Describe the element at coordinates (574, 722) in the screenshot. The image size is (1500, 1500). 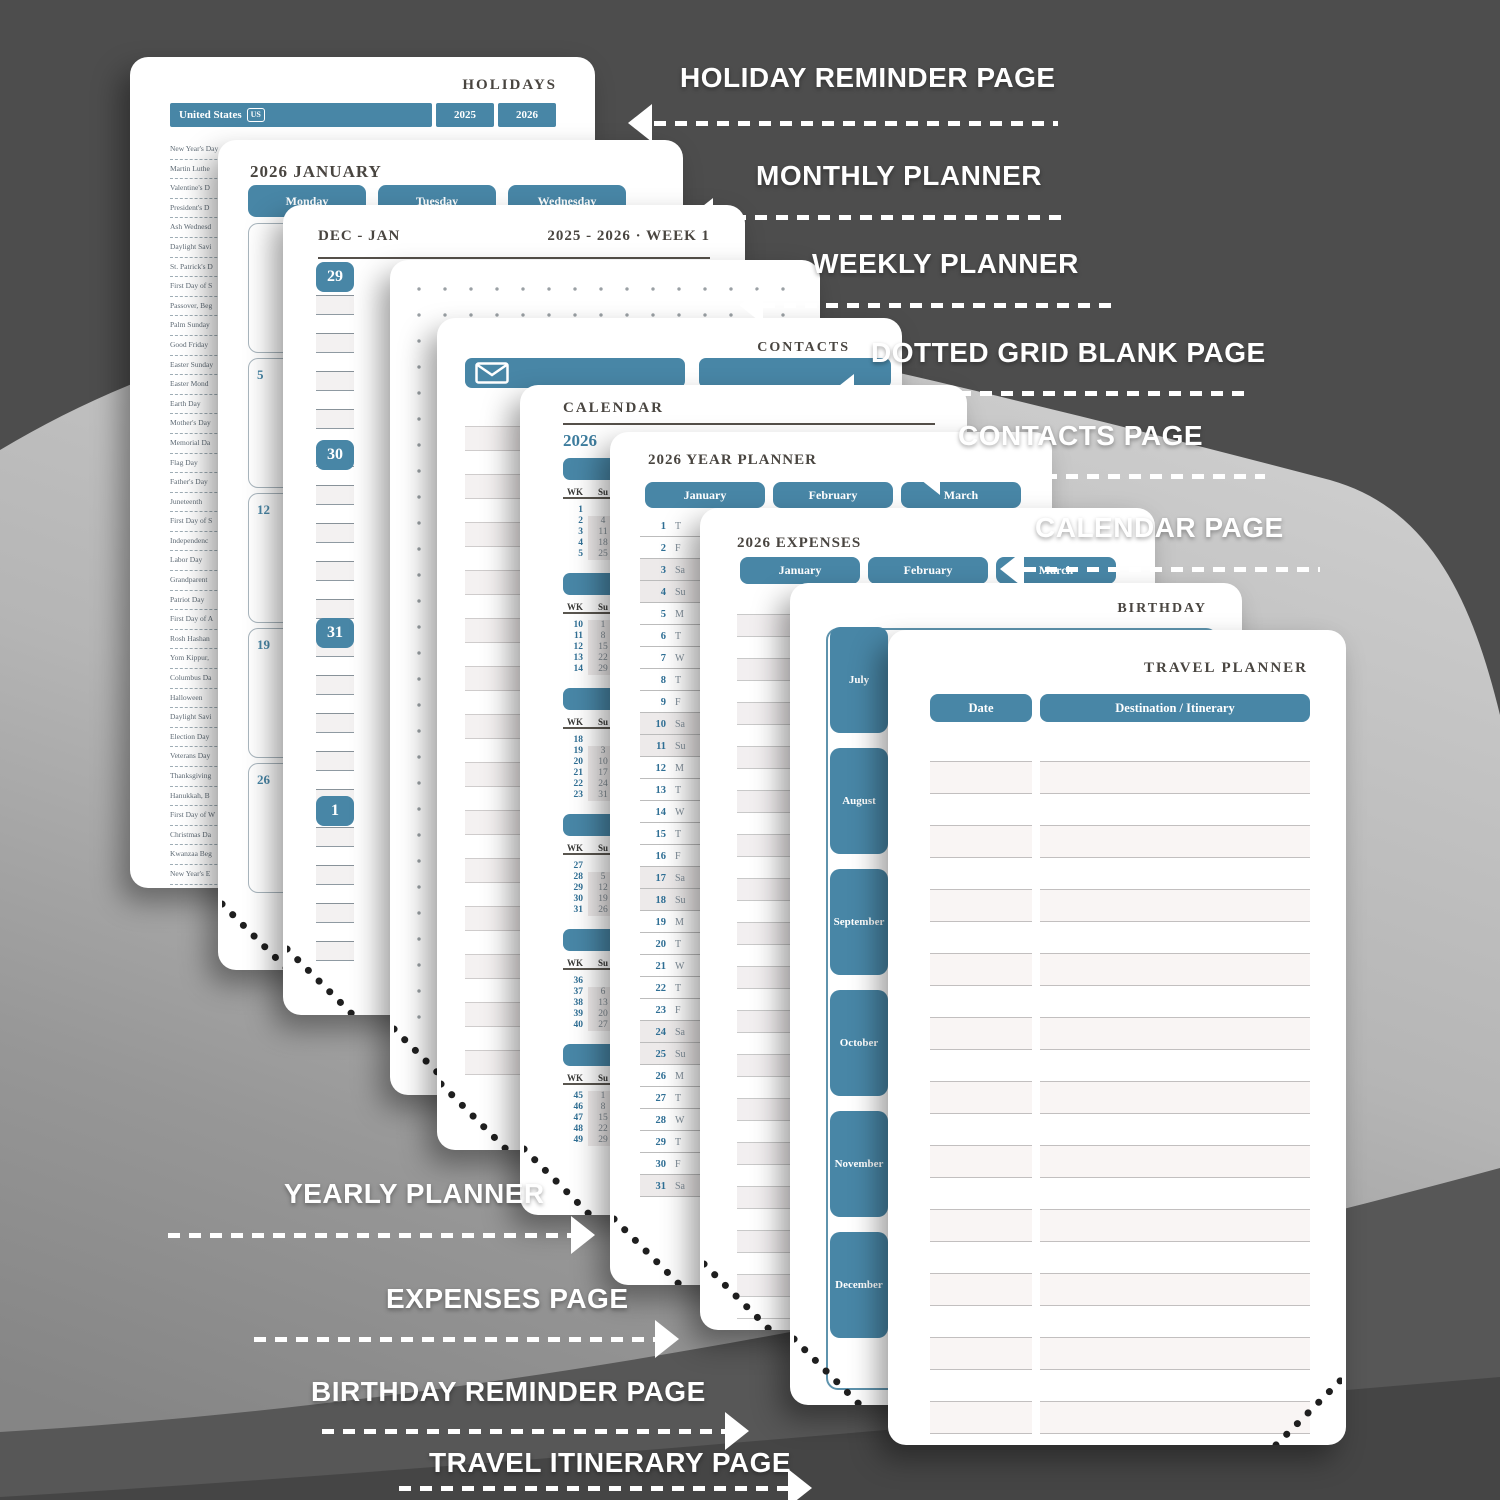
I see `wk-header: WK` at that location.